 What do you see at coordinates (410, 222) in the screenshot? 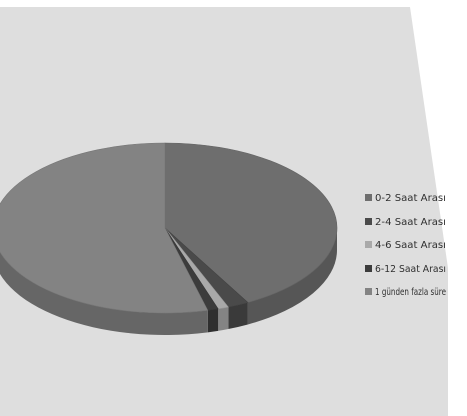
I see `legend-label-1: 2-4 Saat Arası` at bounding box center [410, 222].